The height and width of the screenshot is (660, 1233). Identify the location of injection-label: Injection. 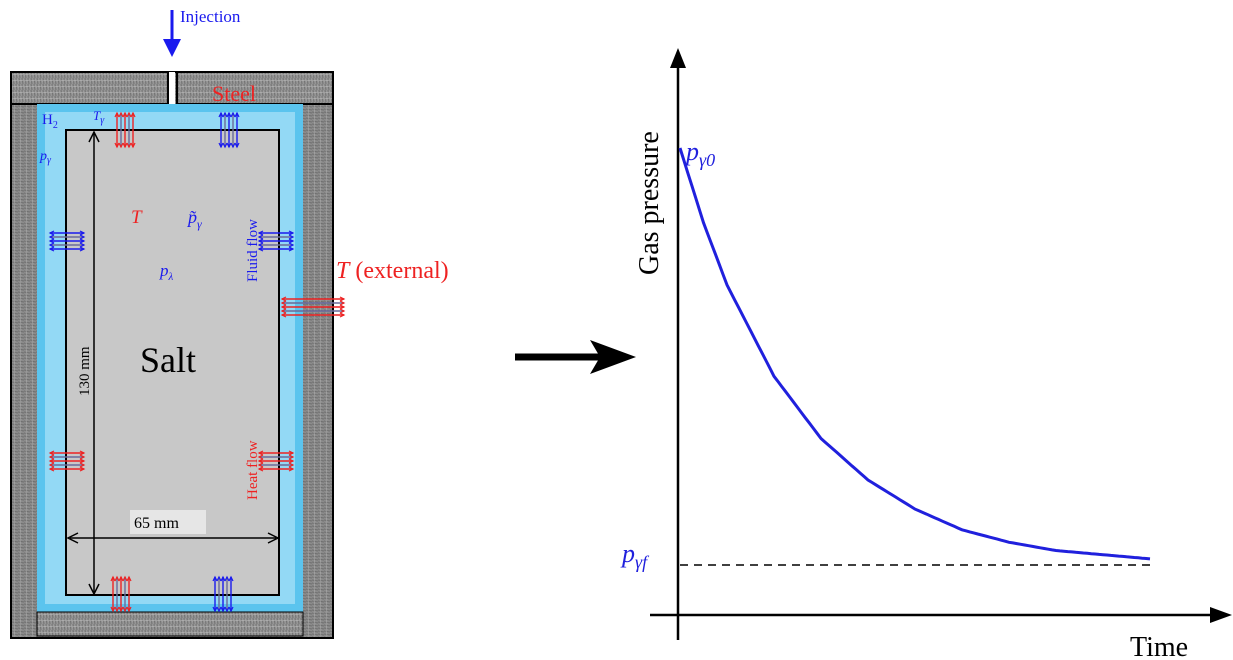
(210, 16).